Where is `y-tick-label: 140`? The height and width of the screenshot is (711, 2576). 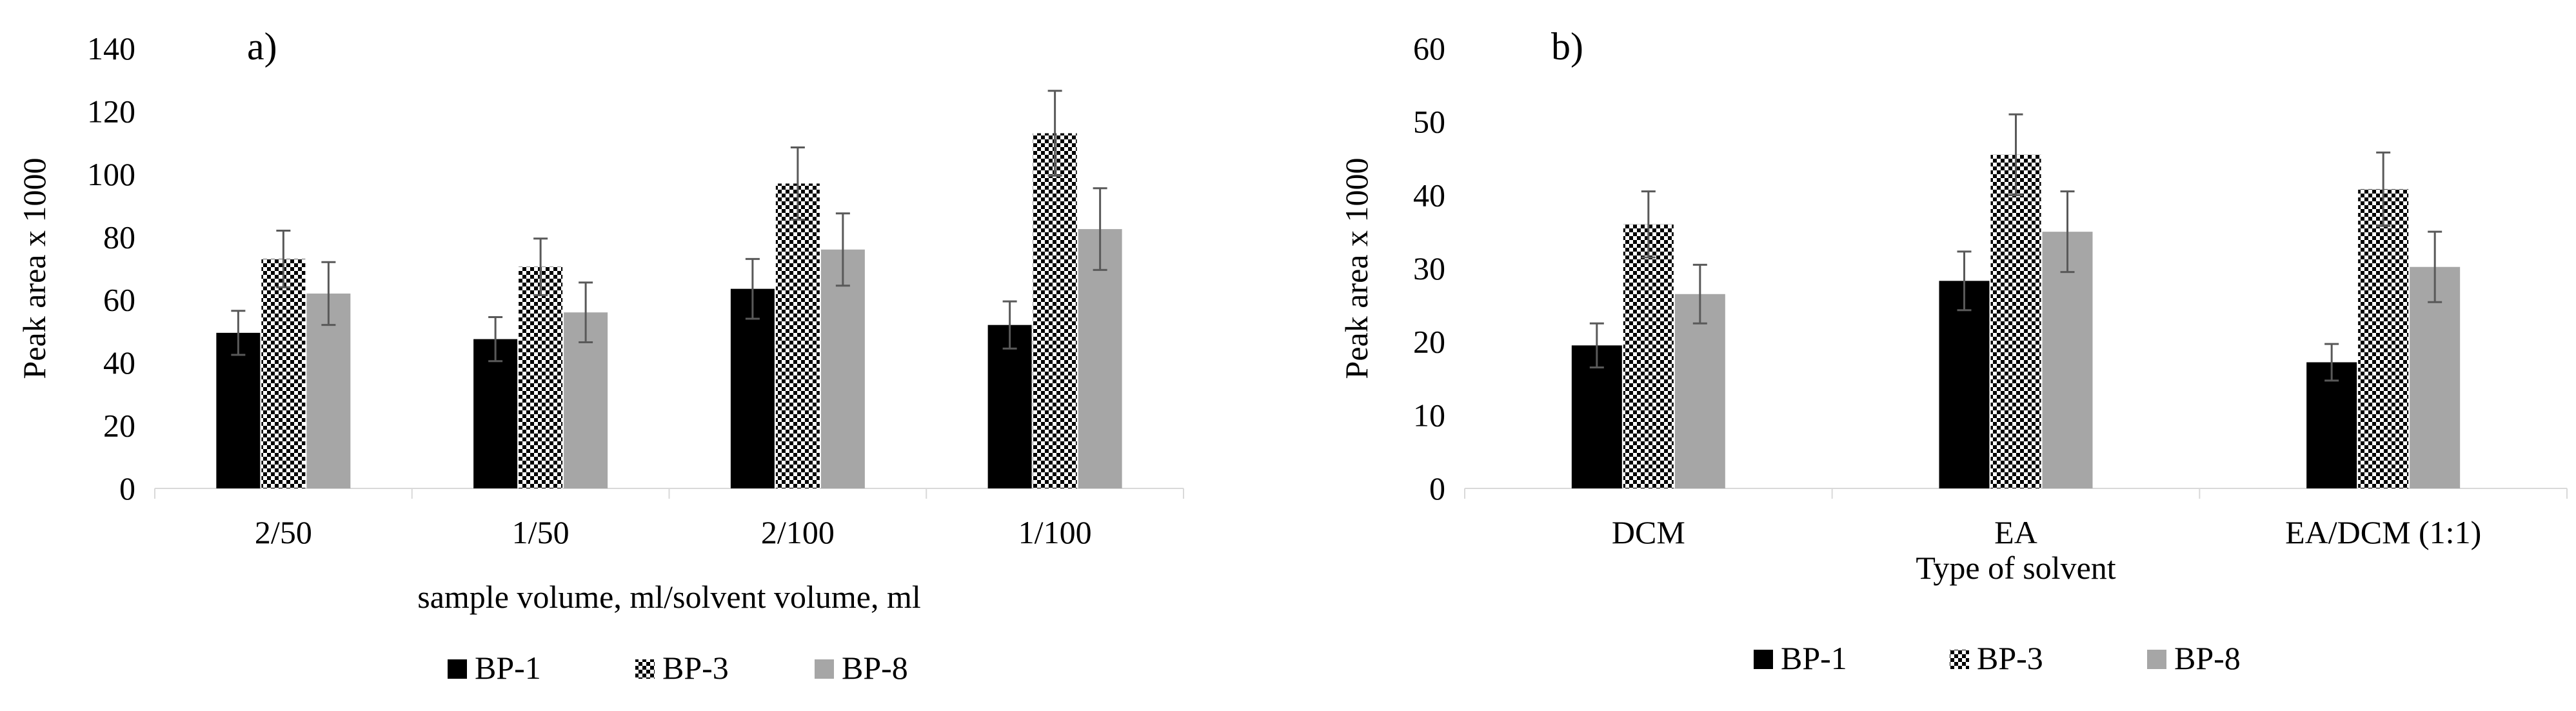
y-tick-label: 140 is located at coordinates (111, 48).